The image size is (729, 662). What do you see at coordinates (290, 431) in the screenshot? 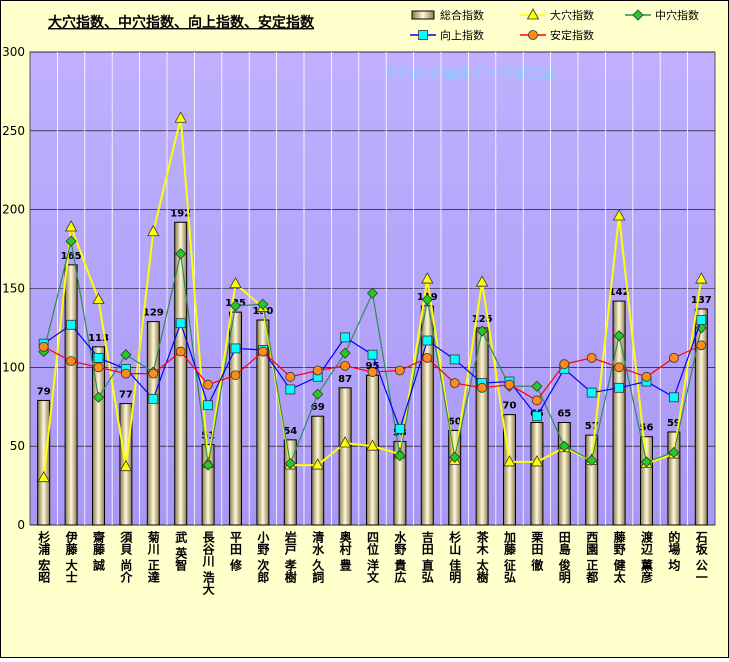
I see `data-label: 54` at bounding box center [290, 431].